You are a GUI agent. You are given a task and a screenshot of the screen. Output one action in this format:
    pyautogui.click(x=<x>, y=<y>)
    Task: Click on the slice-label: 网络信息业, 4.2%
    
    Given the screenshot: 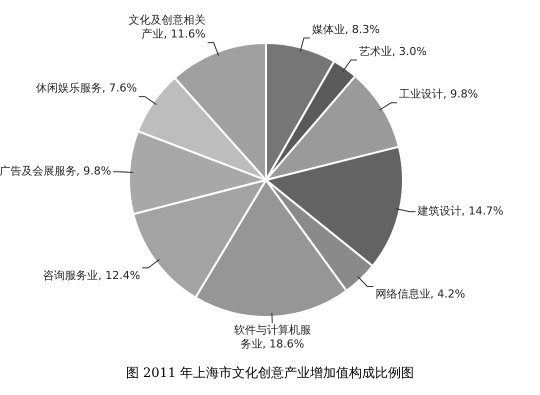 What is the action you would take?
    pyautogui.click(x=420, y=293)
    